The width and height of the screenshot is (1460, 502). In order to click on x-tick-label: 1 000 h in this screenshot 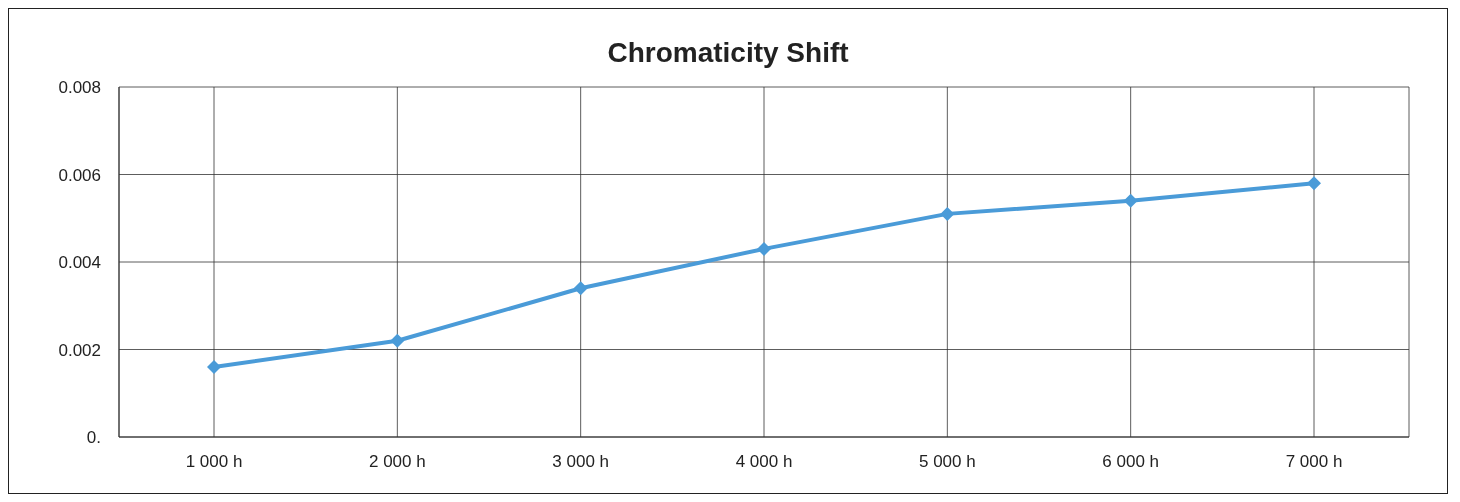, I will do `click(214, 462)`.